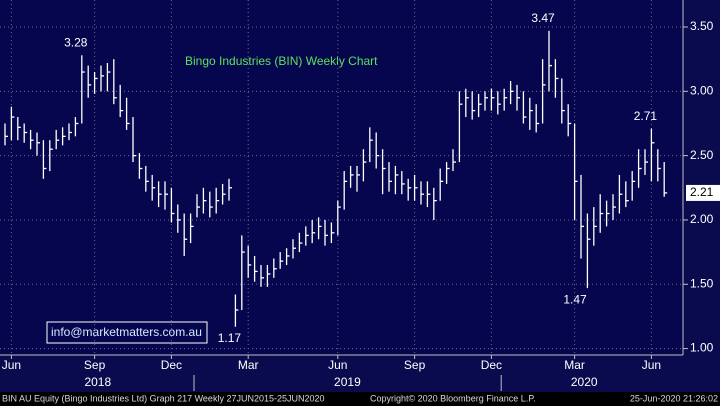  Describe the element at coordinates (702, 283) in the screenshot. I see `y-tick-label: 1.50` at that location.